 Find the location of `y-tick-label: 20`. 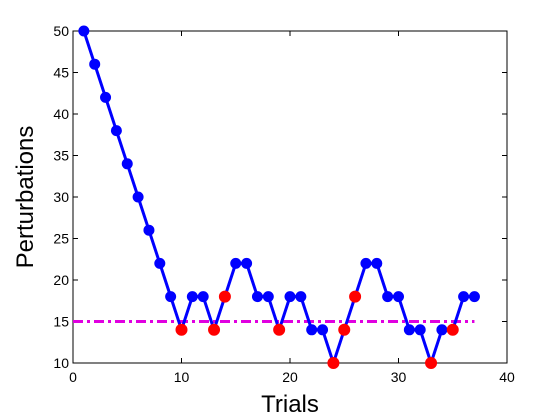

y-tick-label: 20 is located at coordinates (61, 280).